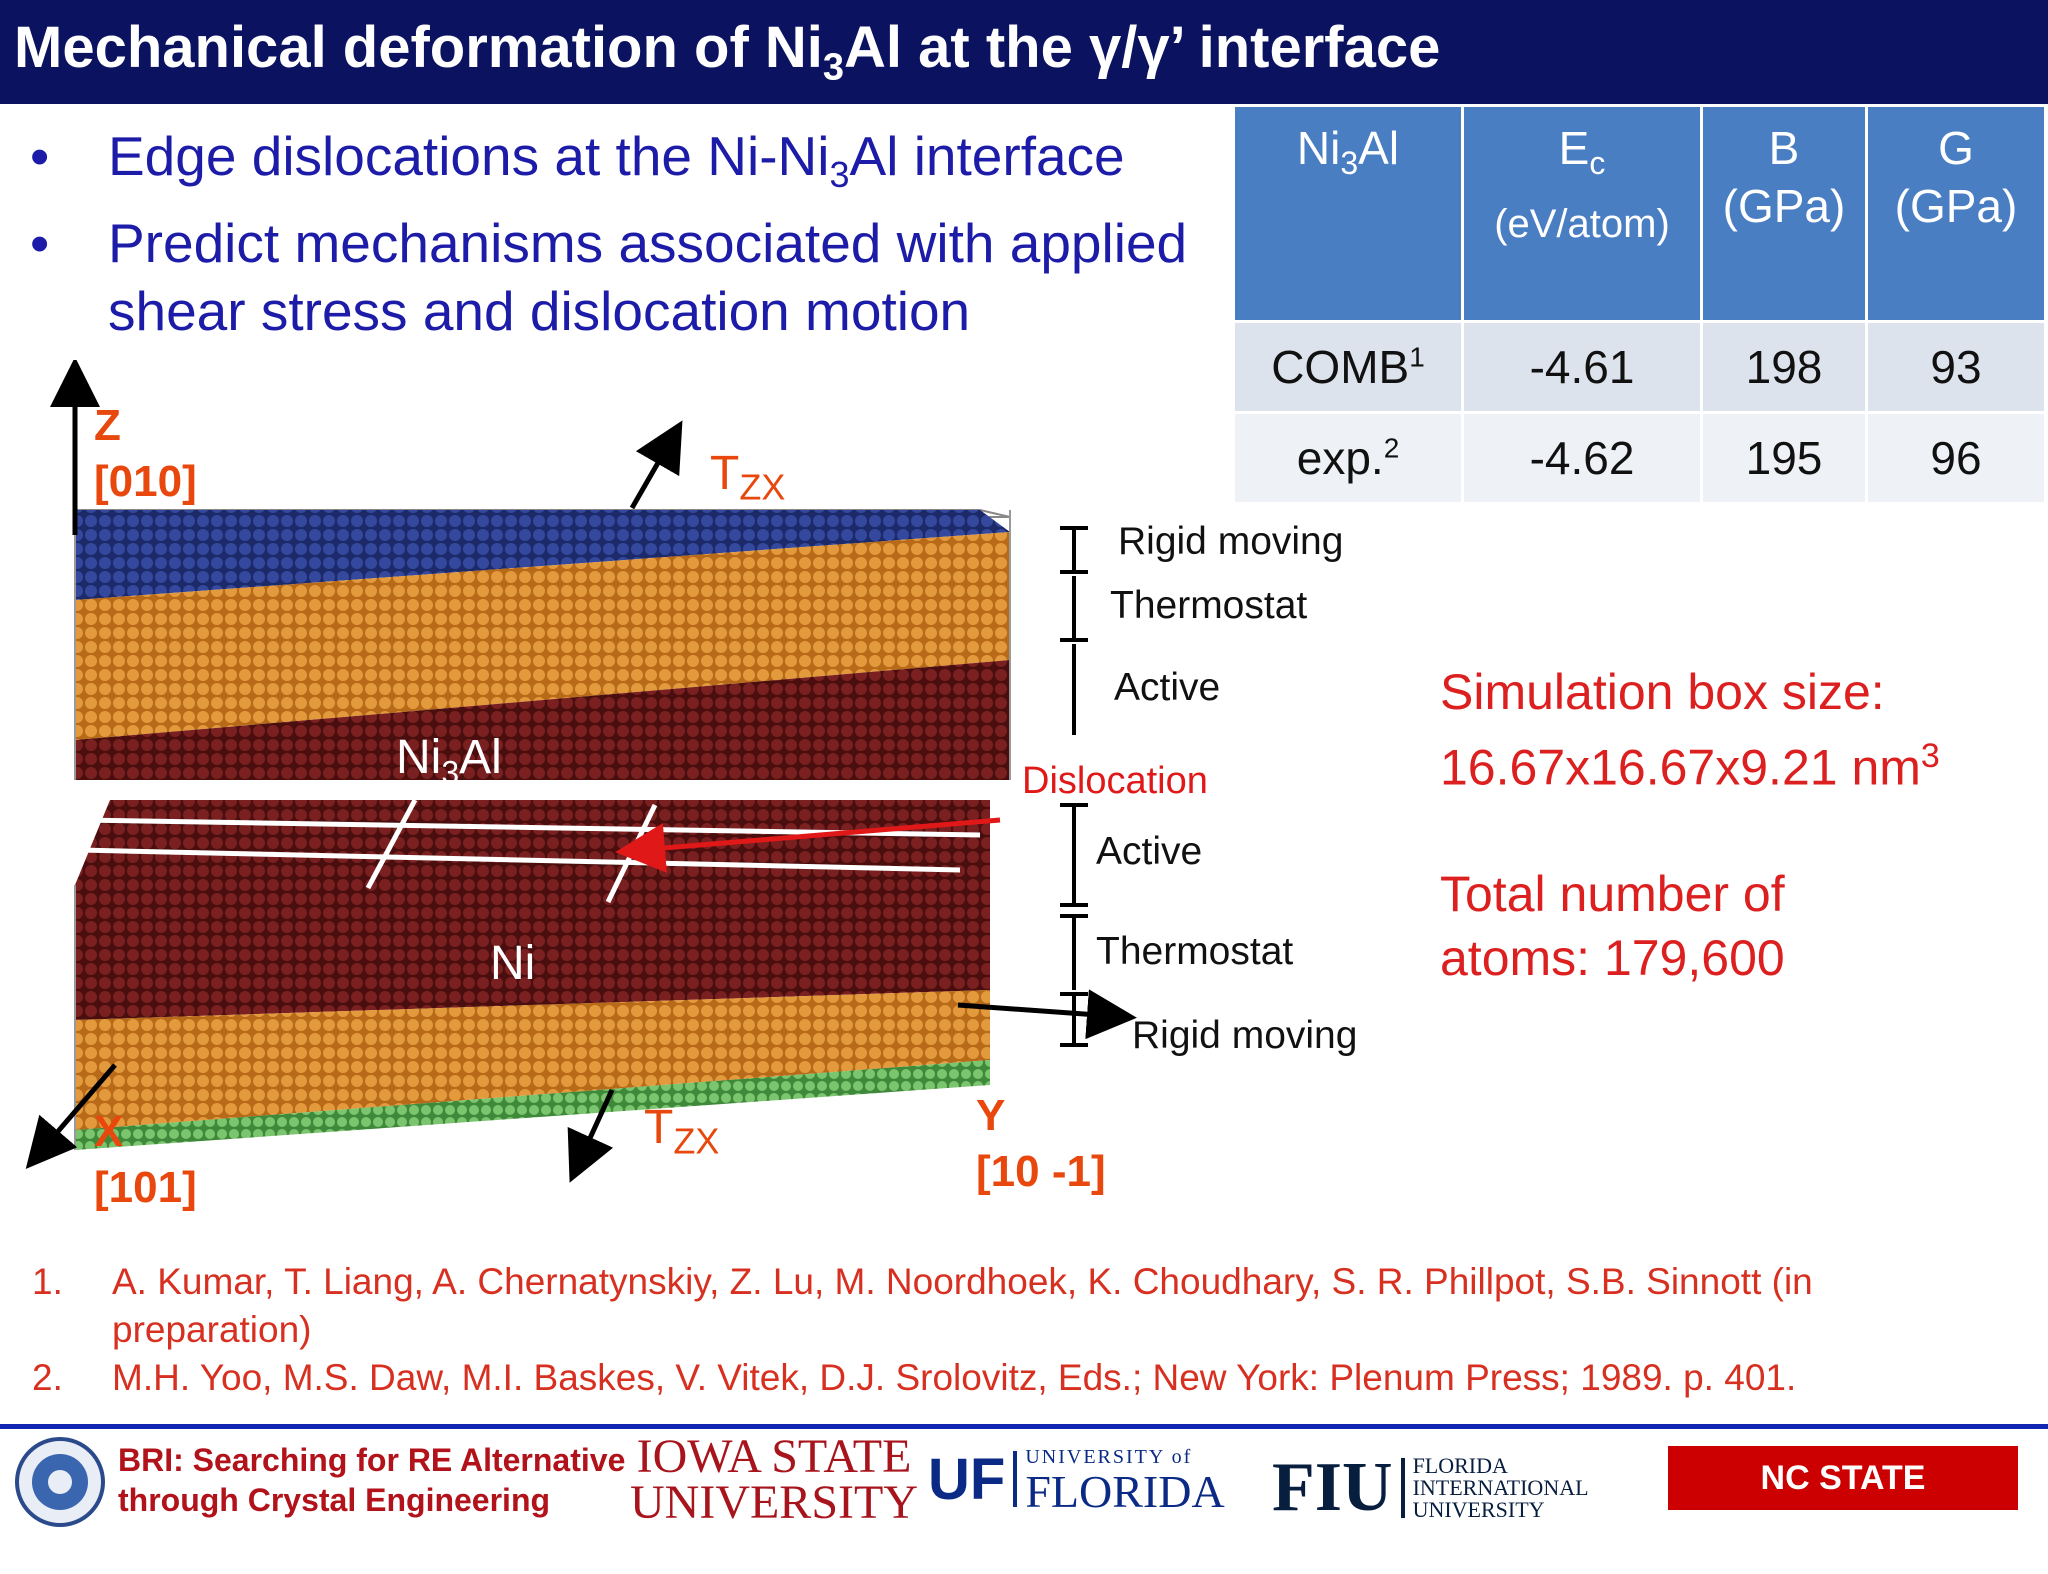 This screenshot has height=1574, width=2048. I want to click on shear-arrow-top, so click(656, 465).